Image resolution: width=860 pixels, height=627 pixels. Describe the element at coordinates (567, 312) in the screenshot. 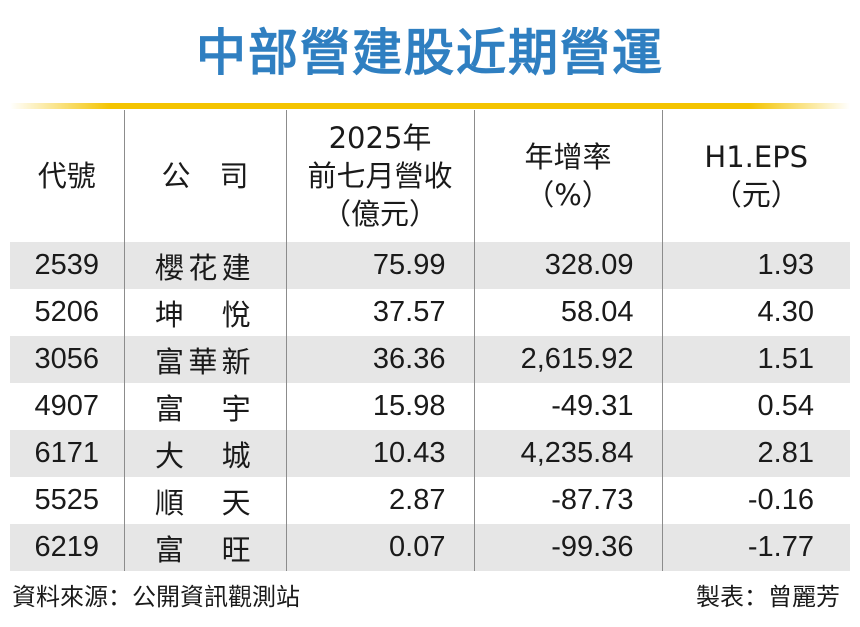

I see `cell-growth: 58.04` at that location.